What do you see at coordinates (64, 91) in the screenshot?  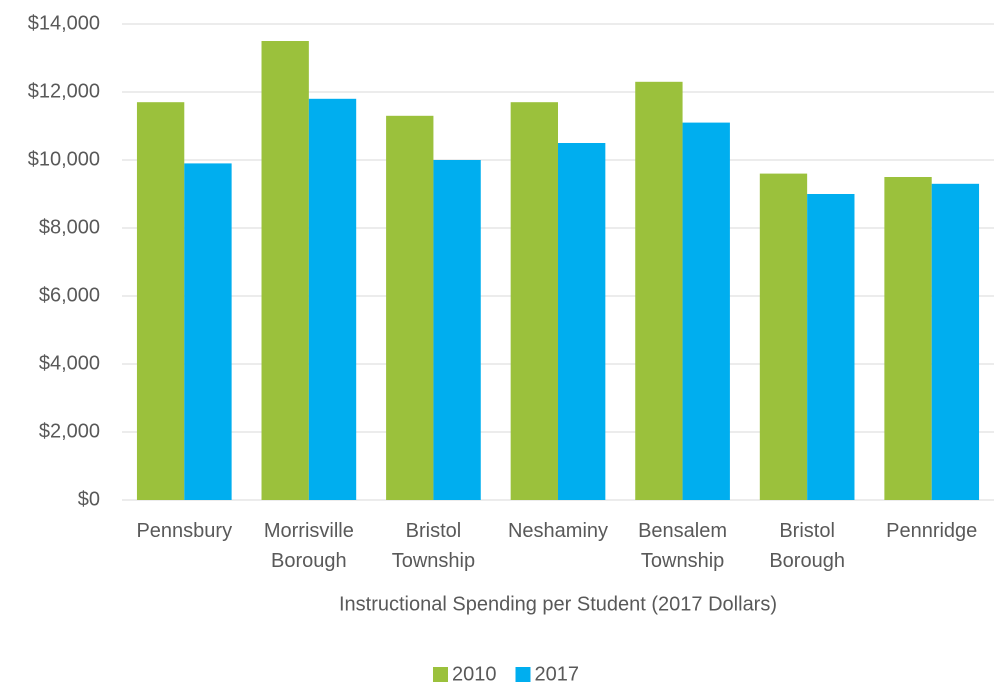 I see `y-tick-label: $12,000` at bounding box center [64, 91].